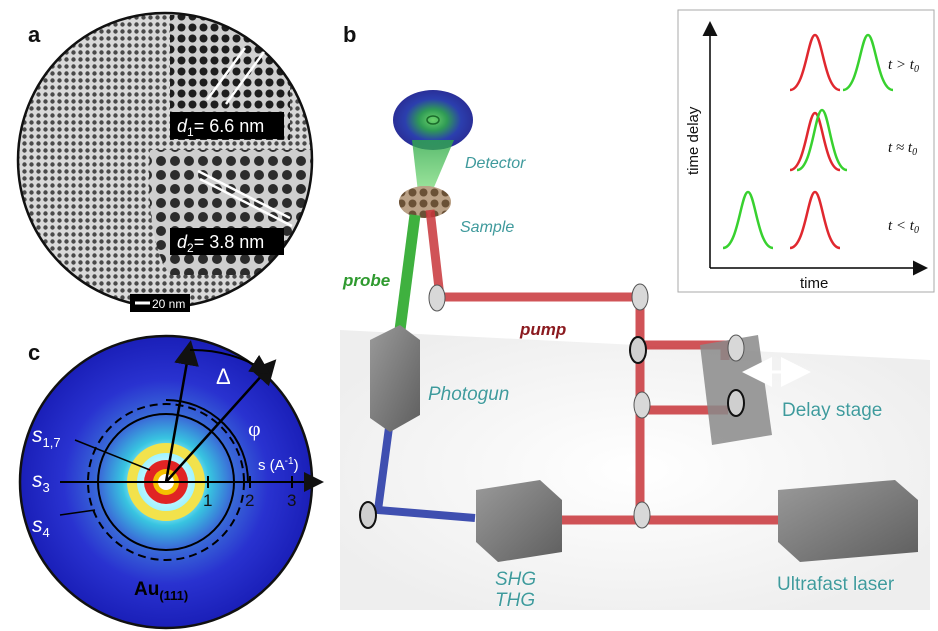 The image size is (938, 631). Describe the element at coordinates (693, 140) in the screenshot. I see `inset-ylabel: time delay` at that location.